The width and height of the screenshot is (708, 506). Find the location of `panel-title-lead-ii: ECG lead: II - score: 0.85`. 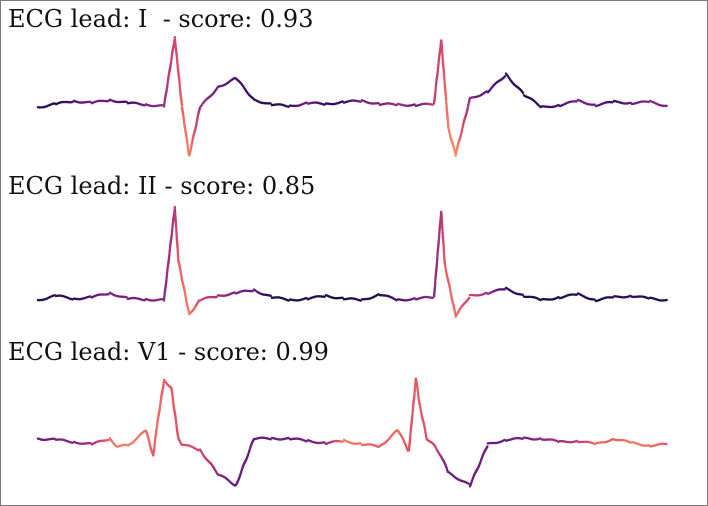

panel-title-lead-ii: ECG lead: II - score: 0.85 is located at coordinates (162, 186).